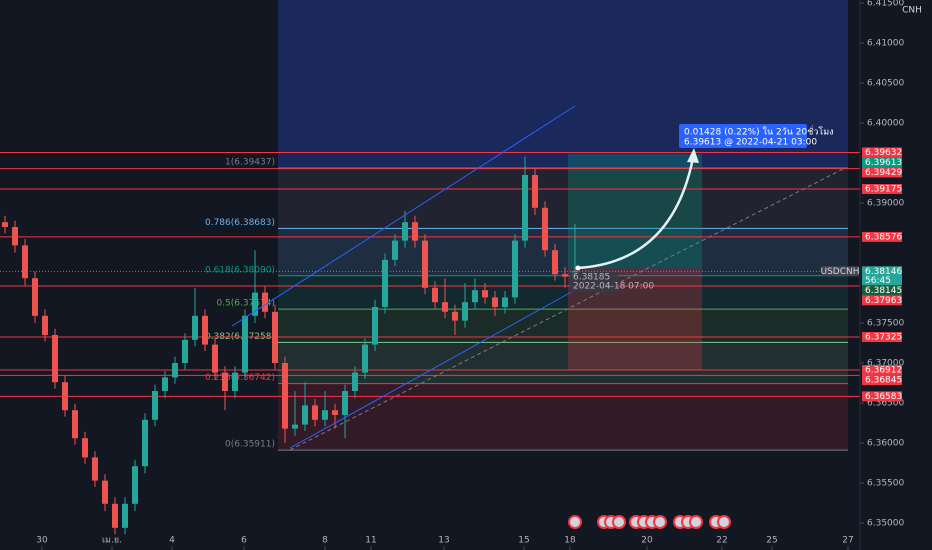 This screenshot has width=932, height=550. What do you see at coordinates (885, 404) in the screenshot?
I see `y-tick-label: 6.36500` at bounding box center [885, 404].